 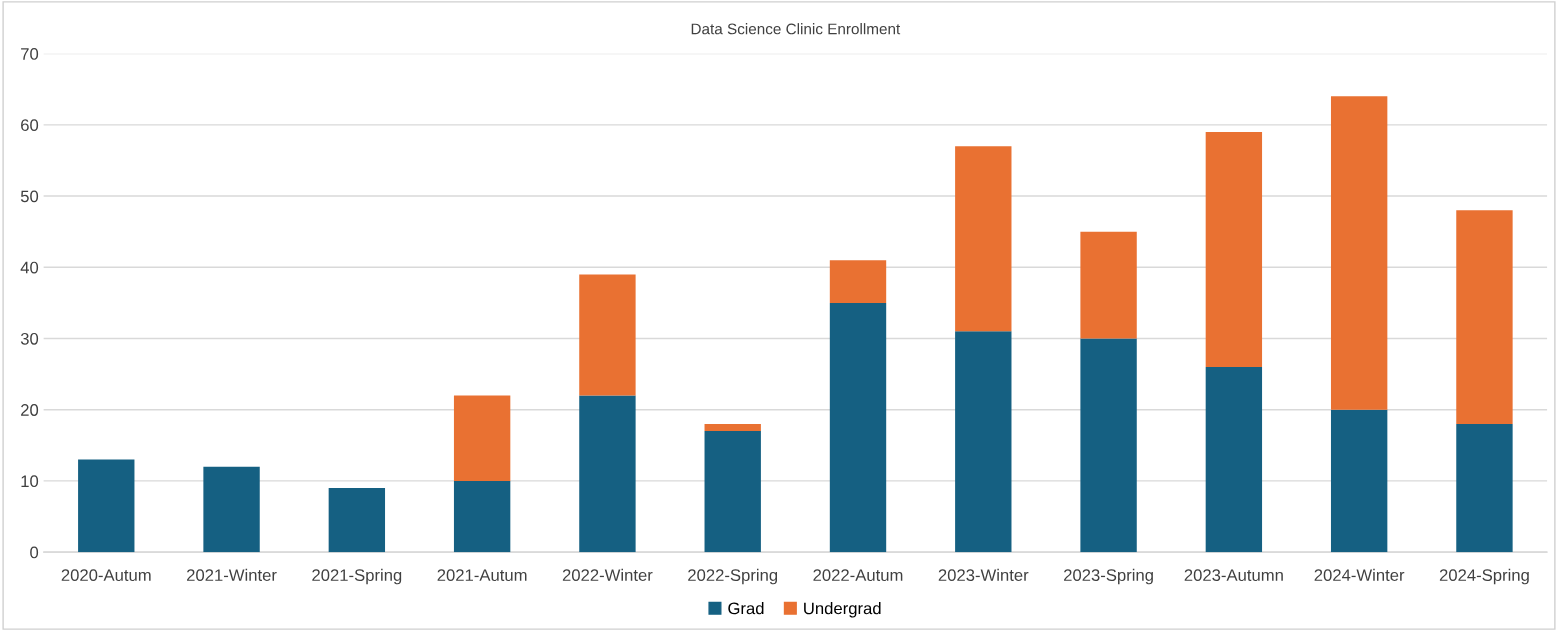 What do you see at coordinates (30, 481) in the screenshot?
I see `y-tick-label: 10` at bounding box center [30, 481].